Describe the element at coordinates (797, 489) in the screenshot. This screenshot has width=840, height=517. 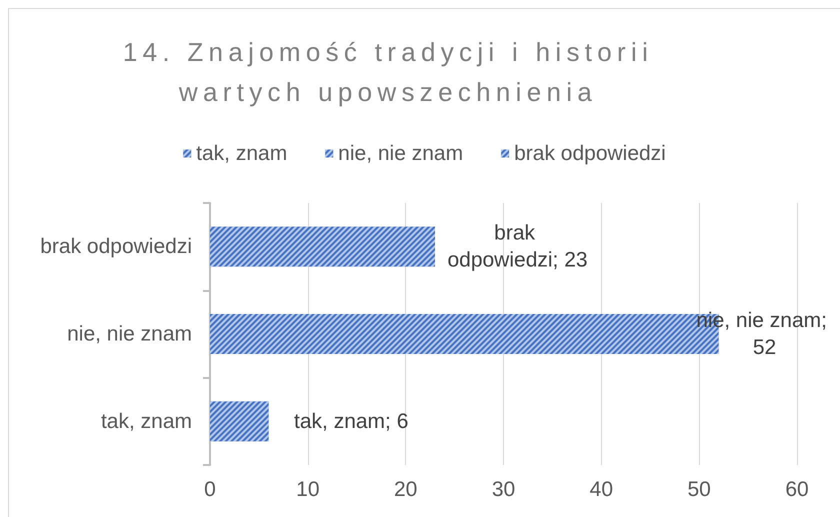
I see `x-tick-label: 60` at that location.